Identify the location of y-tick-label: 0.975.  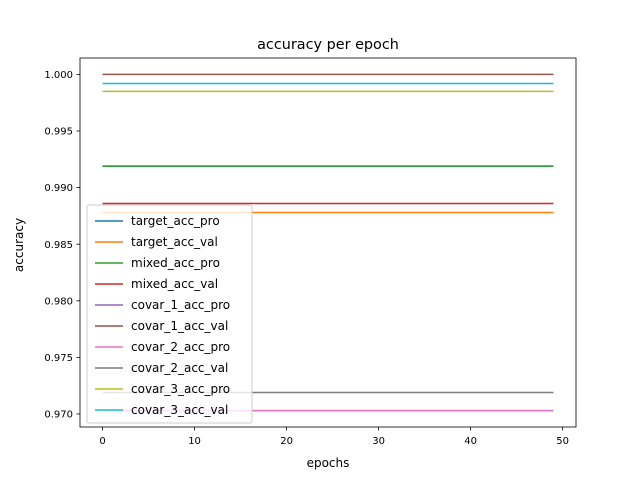
(58, 358).